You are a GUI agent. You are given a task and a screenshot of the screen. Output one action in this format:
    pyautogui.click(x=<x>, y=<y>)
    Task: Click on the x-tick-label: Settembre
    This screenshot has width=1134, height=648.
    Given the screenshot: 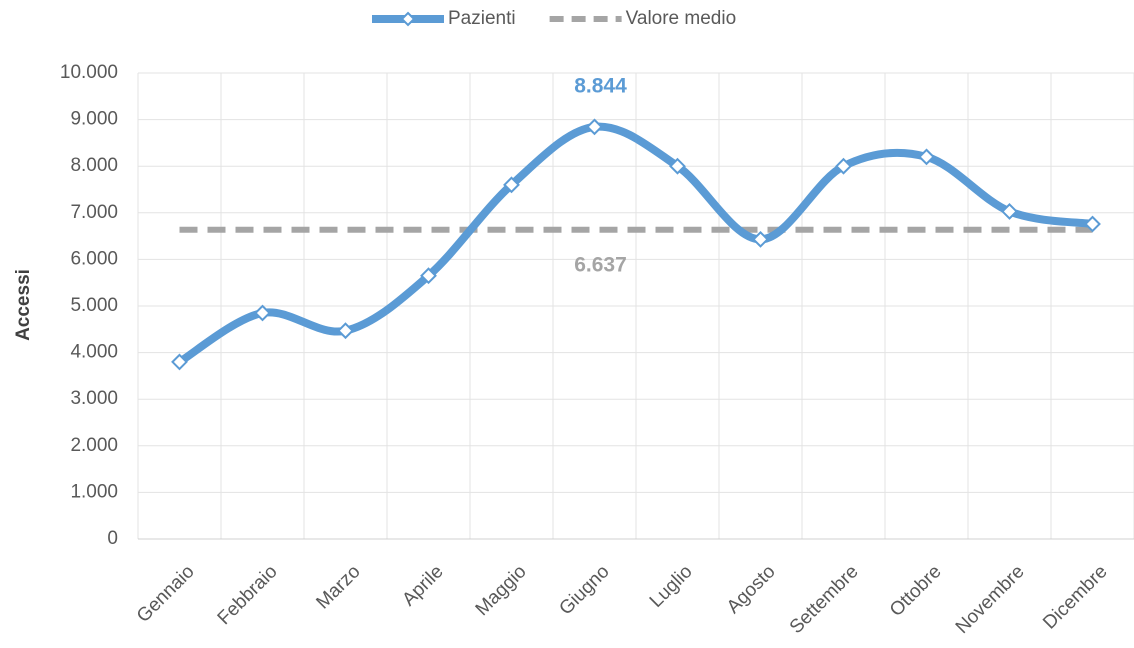 What is the action you would take?
    pyautogui.click(x=824, y=599)
    